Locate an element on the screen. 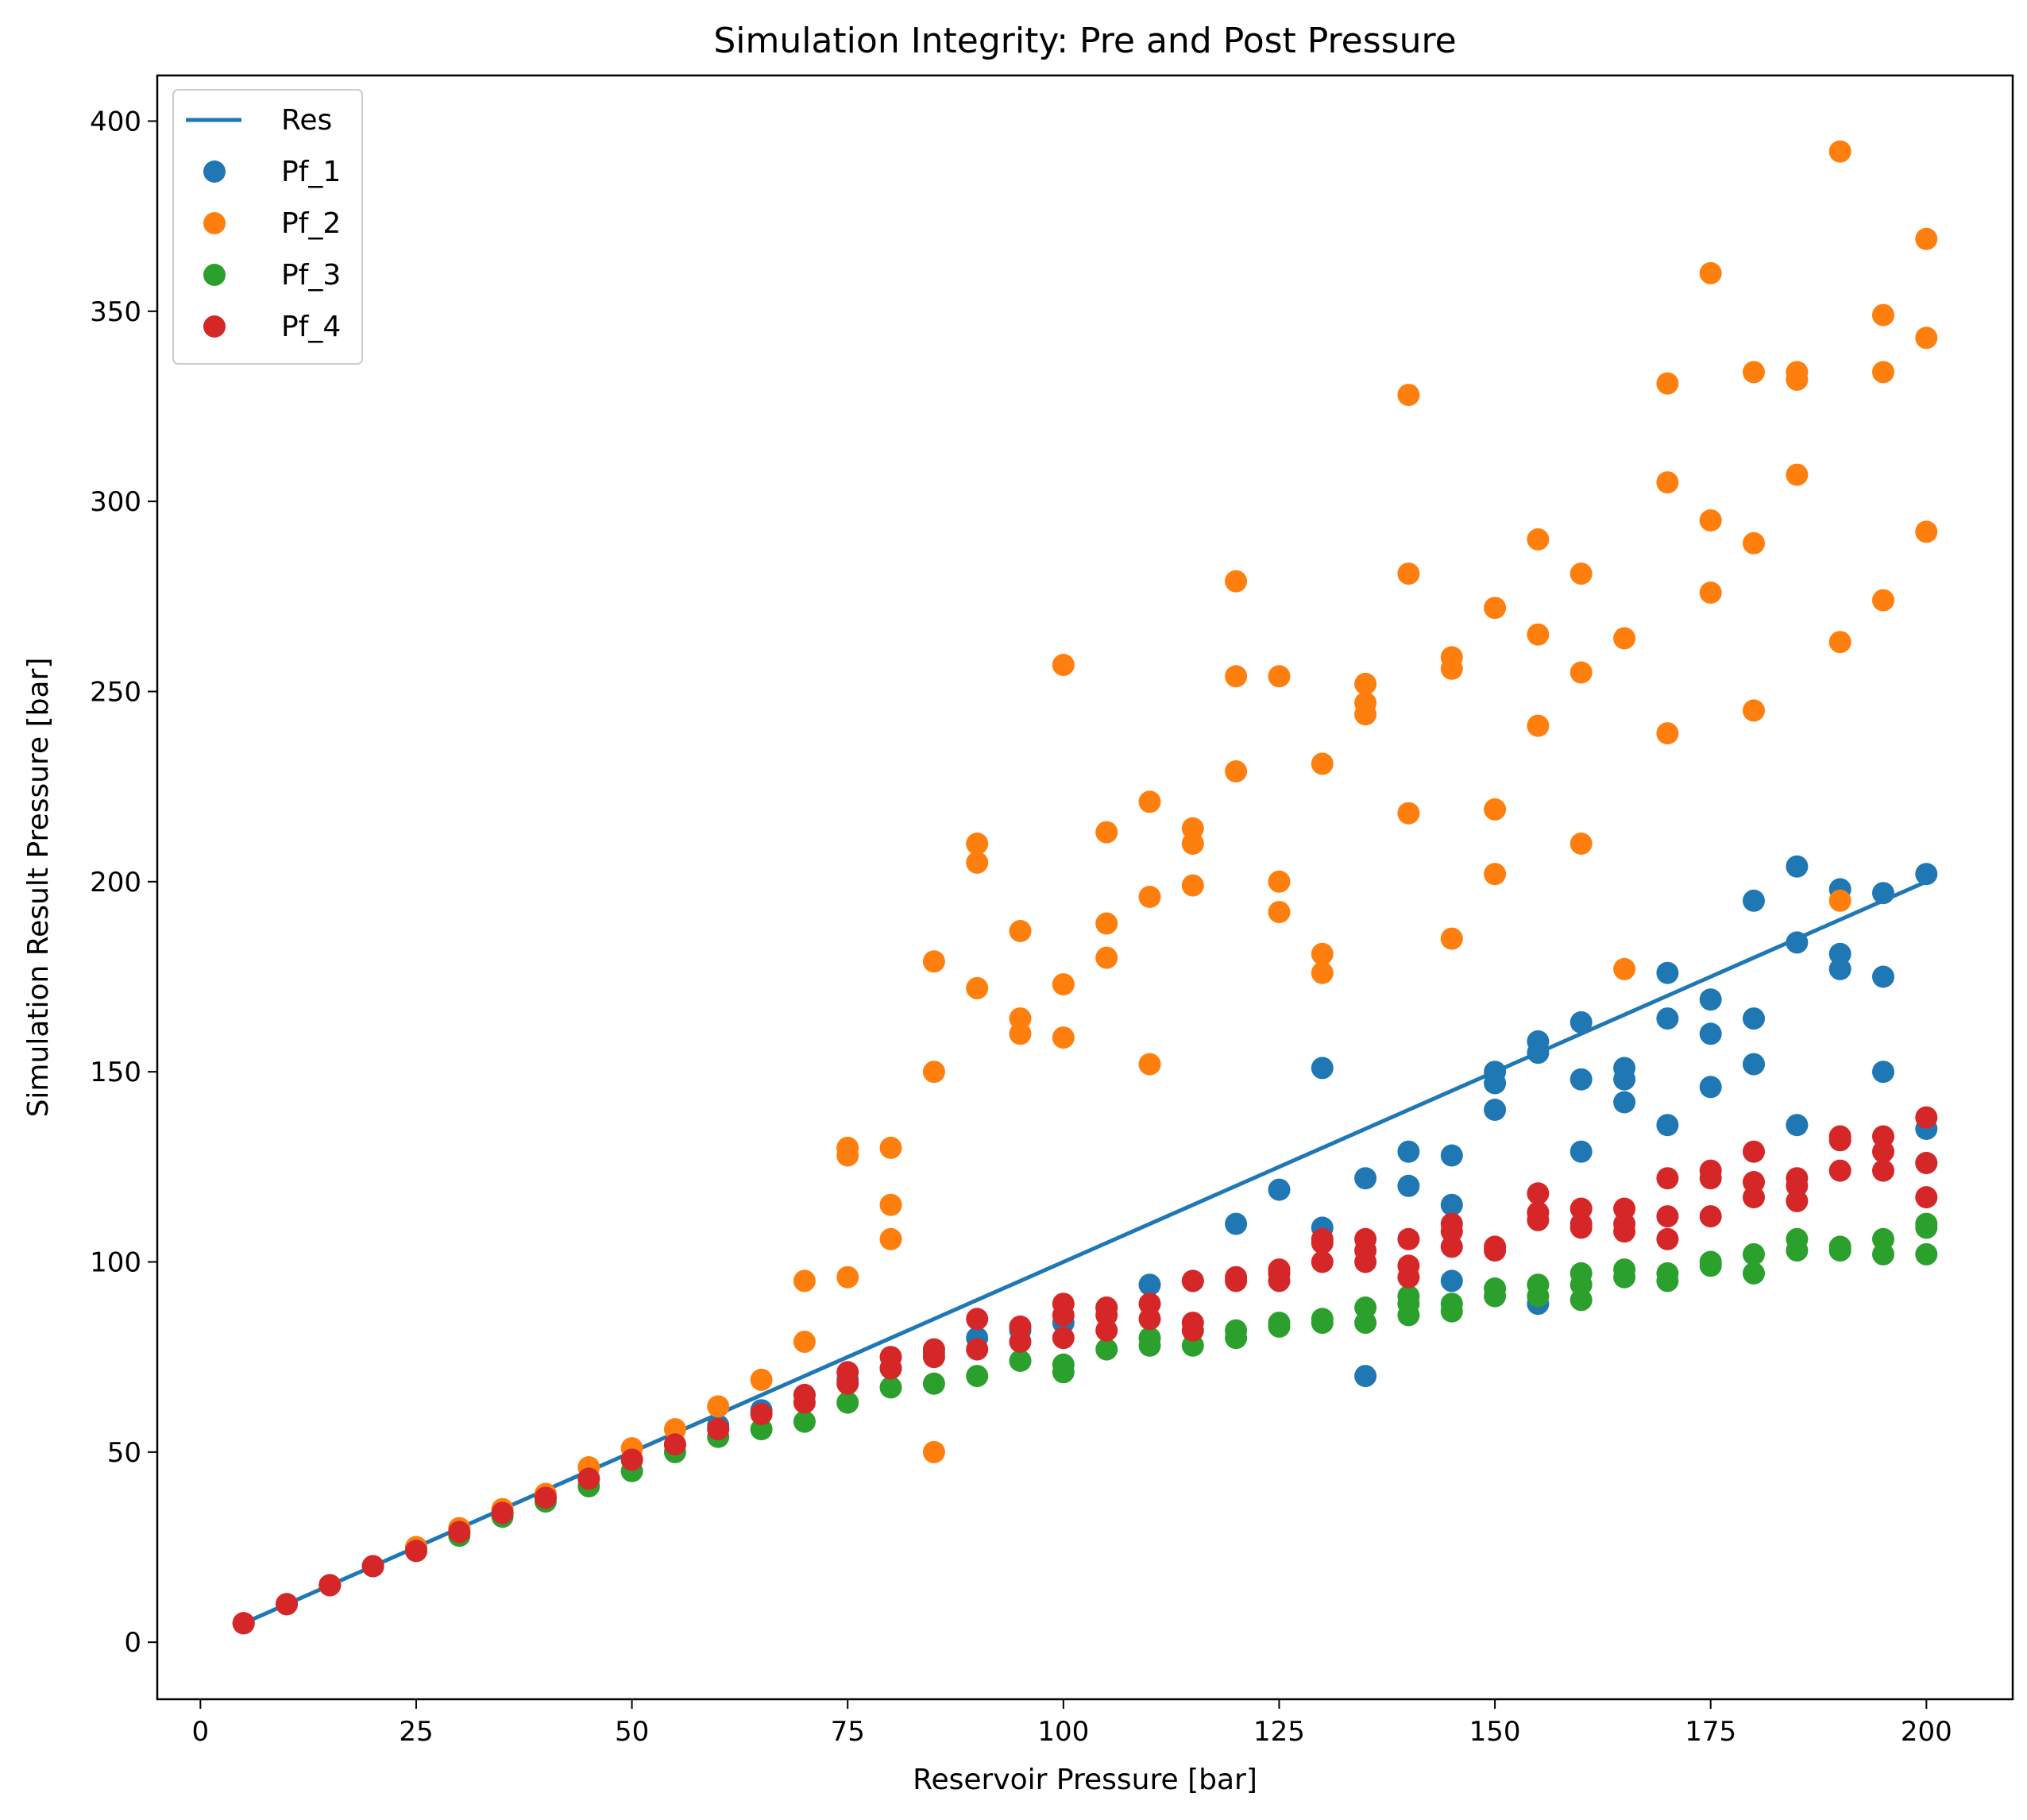  y-tick-label: 350 is located at coordinates (115, 312).